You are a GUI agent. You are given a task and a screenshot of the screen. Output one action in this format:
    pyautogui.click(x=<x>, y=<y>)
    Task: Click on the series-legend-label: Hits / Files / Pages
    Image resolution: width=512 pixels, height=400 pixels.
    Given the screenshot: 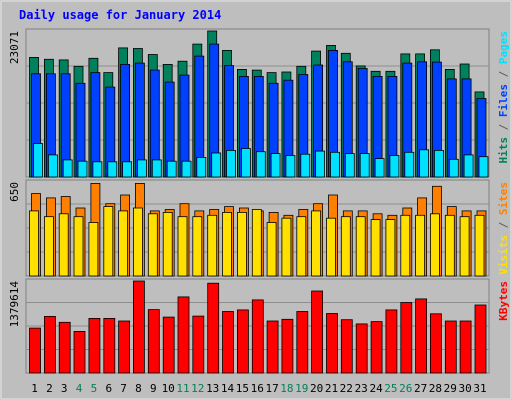 What is the action you would take?
    pyautogui.click(x=503, y=97)
    